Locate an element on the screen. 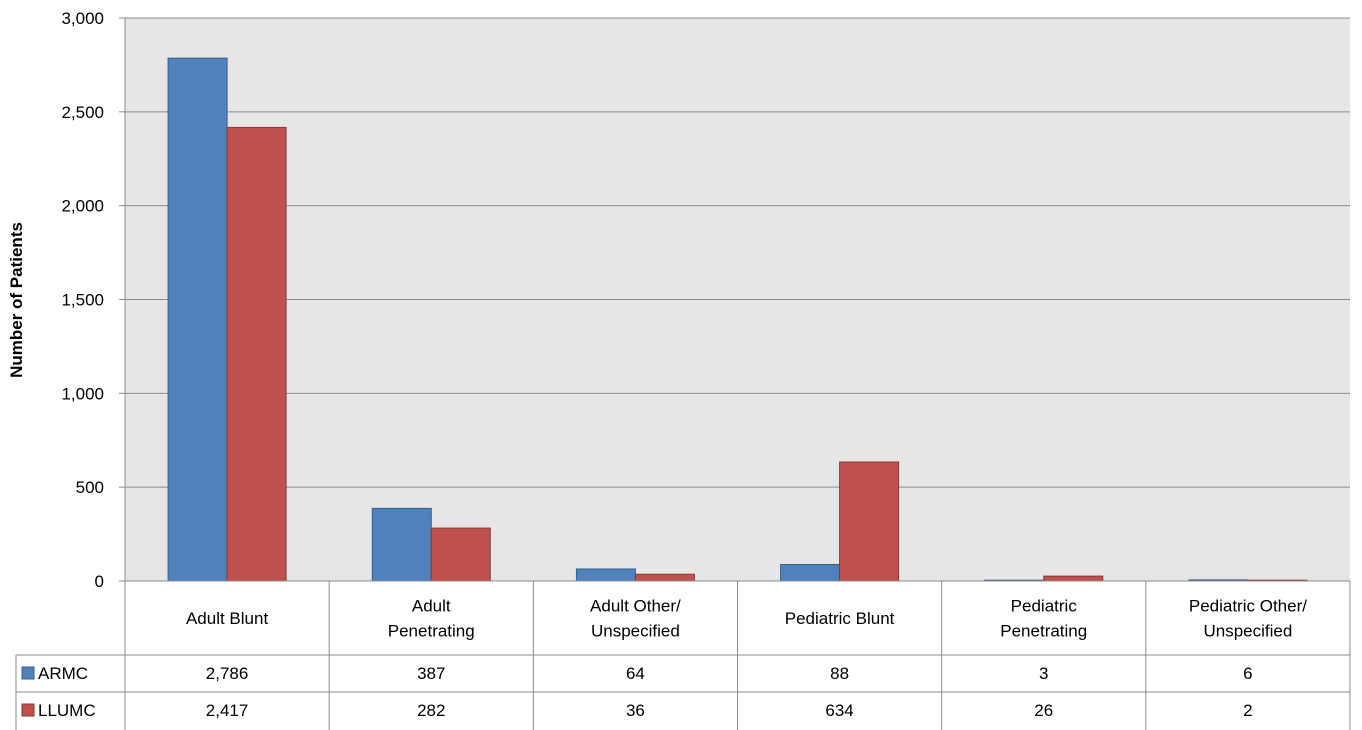 This screenshot has height=730, width=1362. y-tick-label: 1,000 is located at coordinates (82, 393).